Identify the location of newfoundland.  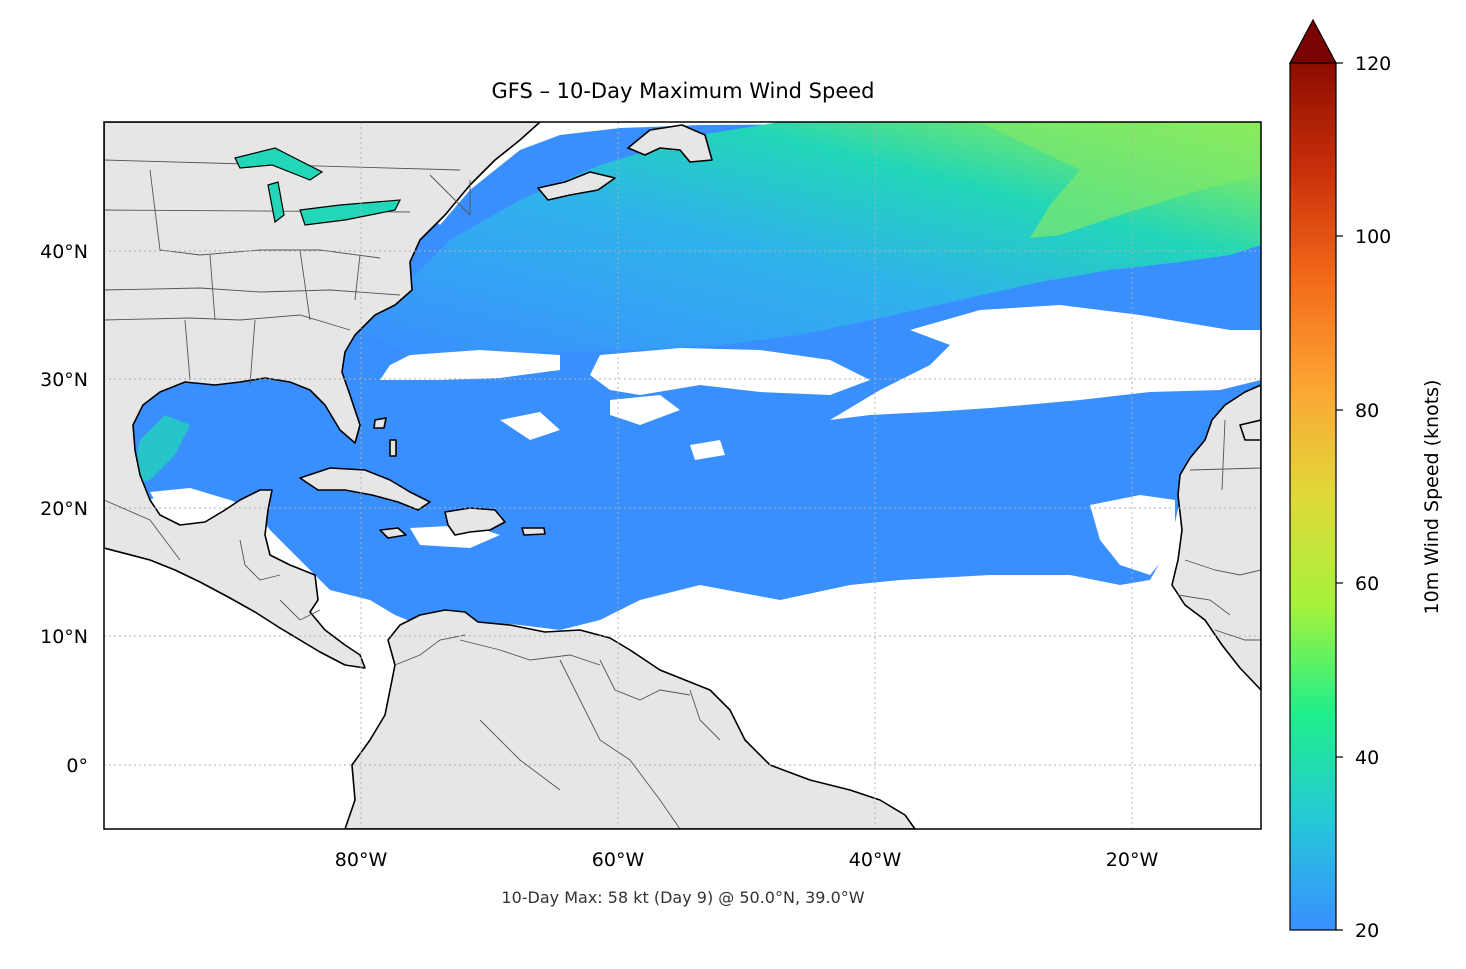
(670, 143).